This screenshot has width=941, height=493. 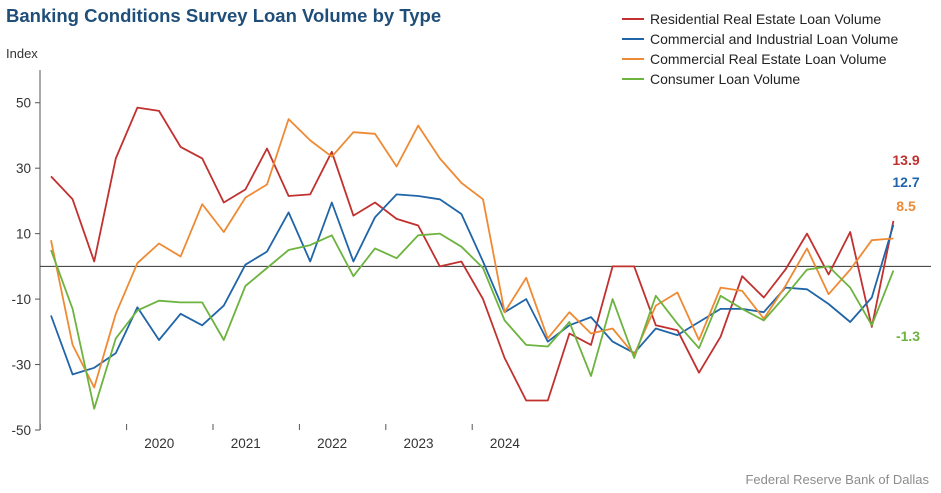 I want to click on source-note: Federal Reserve Bank of Dallas, so click(x=837, y=479).